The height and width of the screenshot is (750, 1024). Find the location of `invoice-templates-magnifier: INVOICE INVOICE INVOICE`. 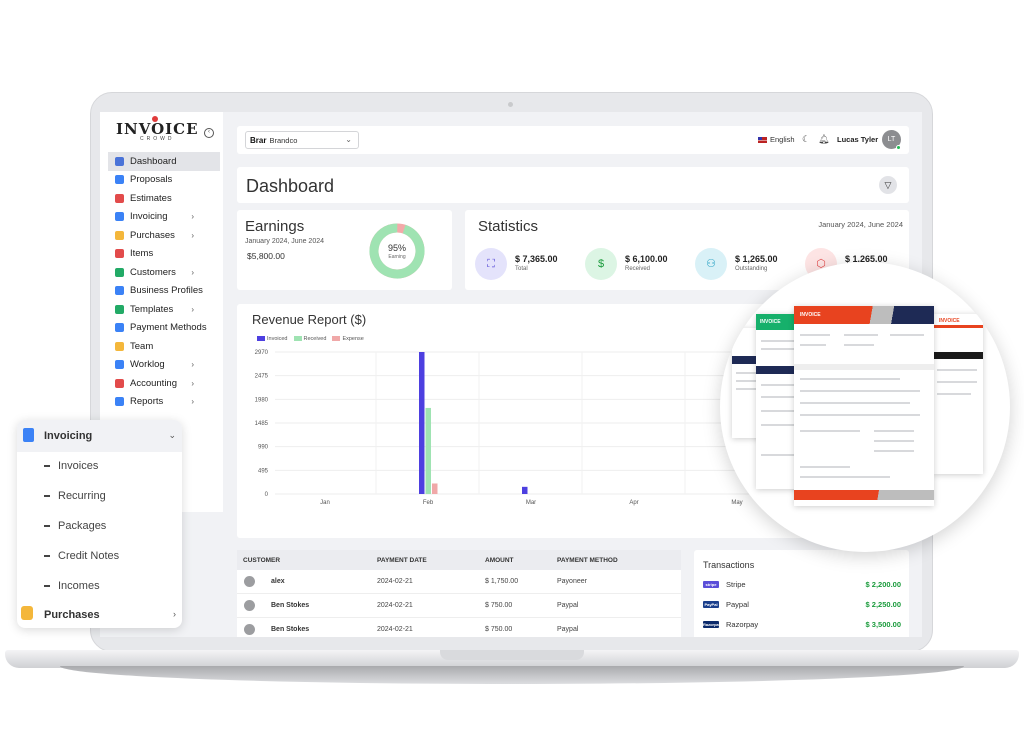

invoice-templates-magnifier: INVOICE INVOICE INVOICE is located at coordinates (865, 407).